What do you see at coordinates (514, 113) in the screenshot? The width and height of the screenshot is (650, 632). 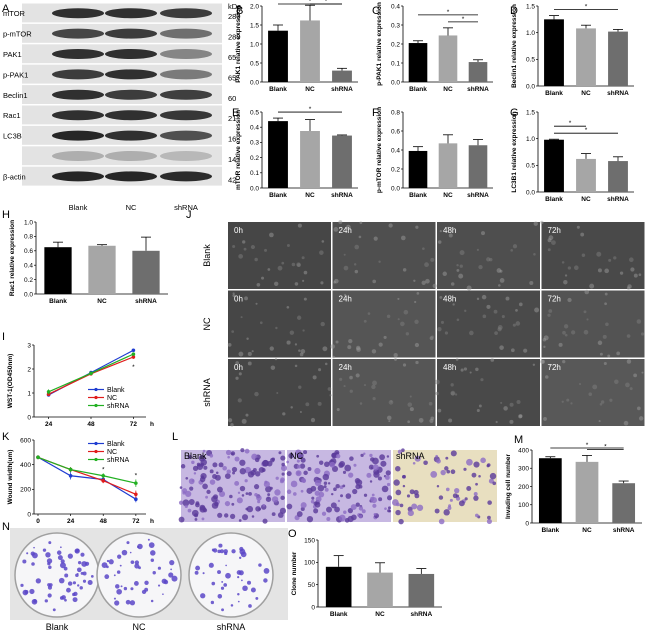 I see `panel-label-g: G` at bounding box center [514, 113].